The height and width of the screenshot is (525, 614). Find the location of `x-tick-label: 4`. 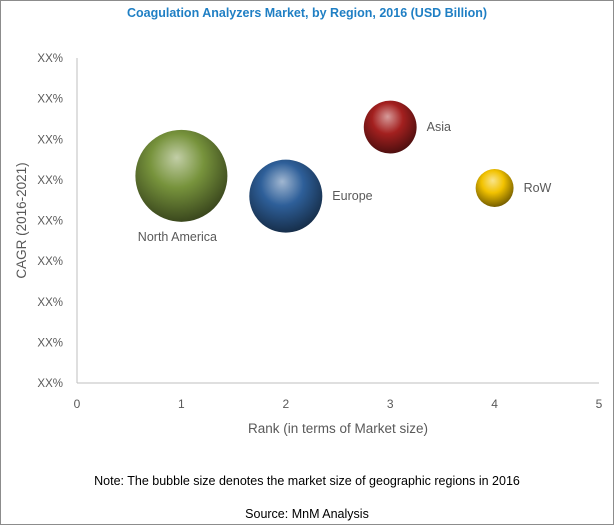

x-tick-label: 4 is located at coordinates (494, 404).